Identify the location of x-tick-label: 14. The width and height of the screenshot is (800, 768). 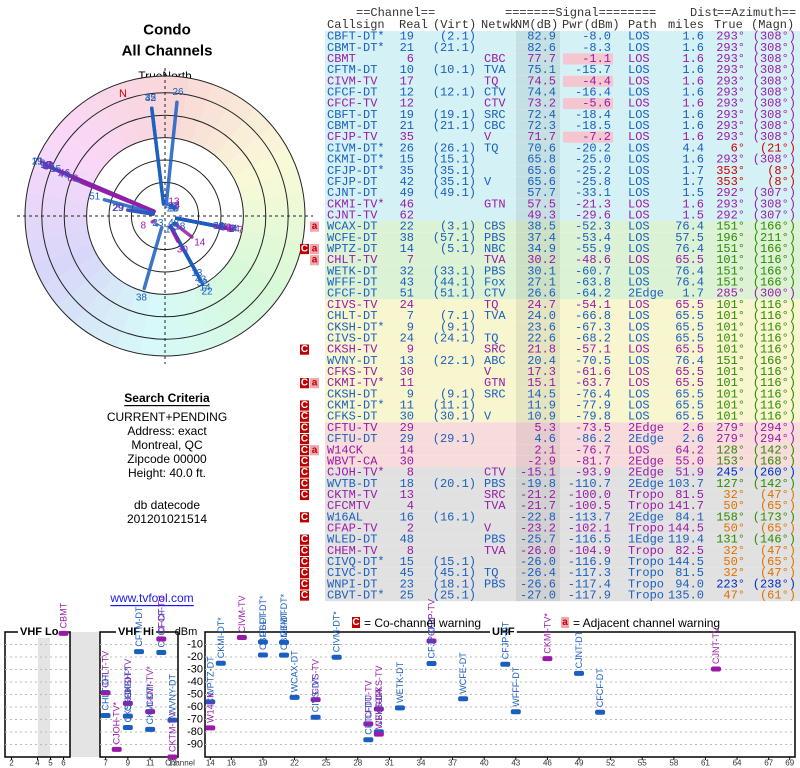
(210, 763).